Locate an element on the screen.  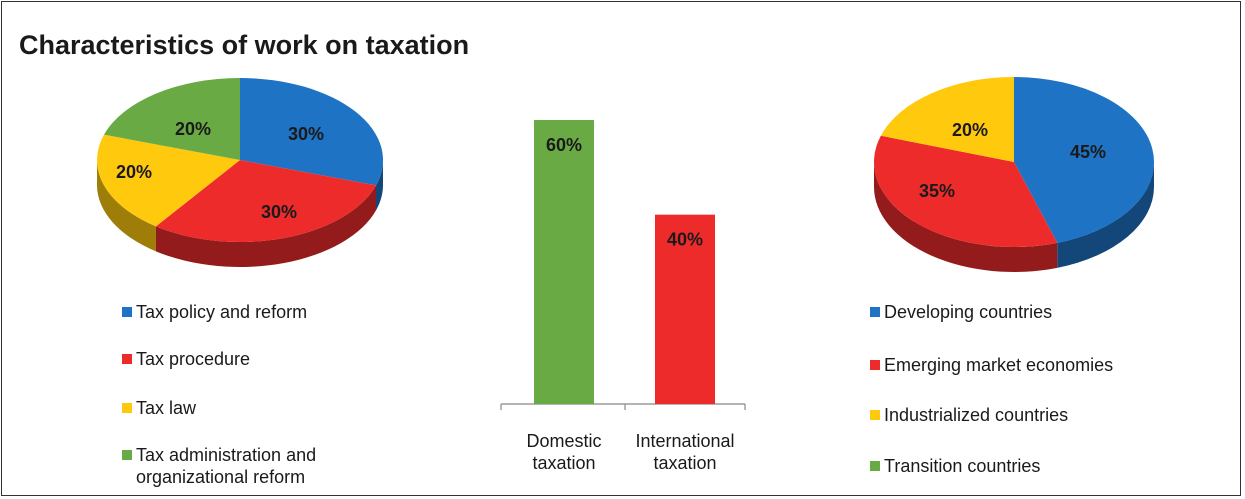
right-side-developing-countries is located at coordinates (1105, 215).